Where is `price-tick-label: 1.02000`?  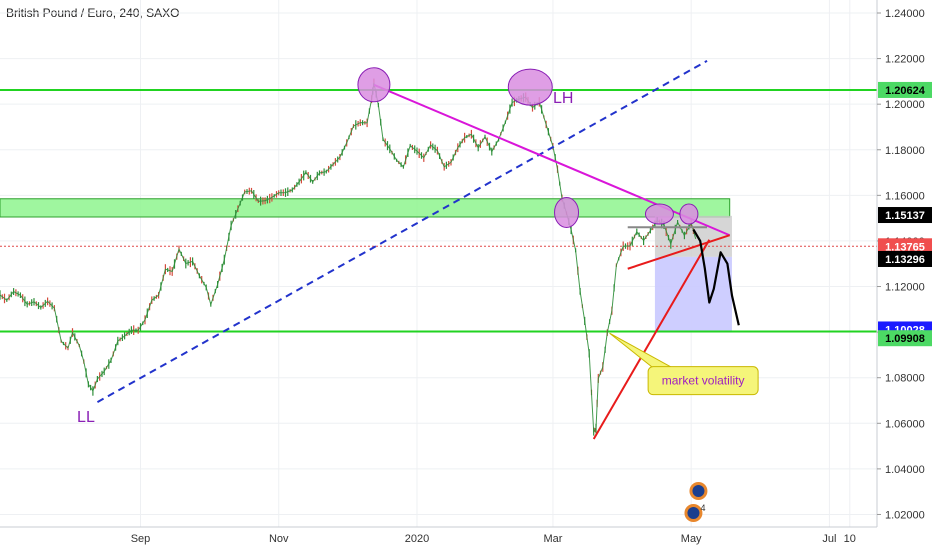
price-tick-label: 1.02000 is located at coordinates (905, 515).